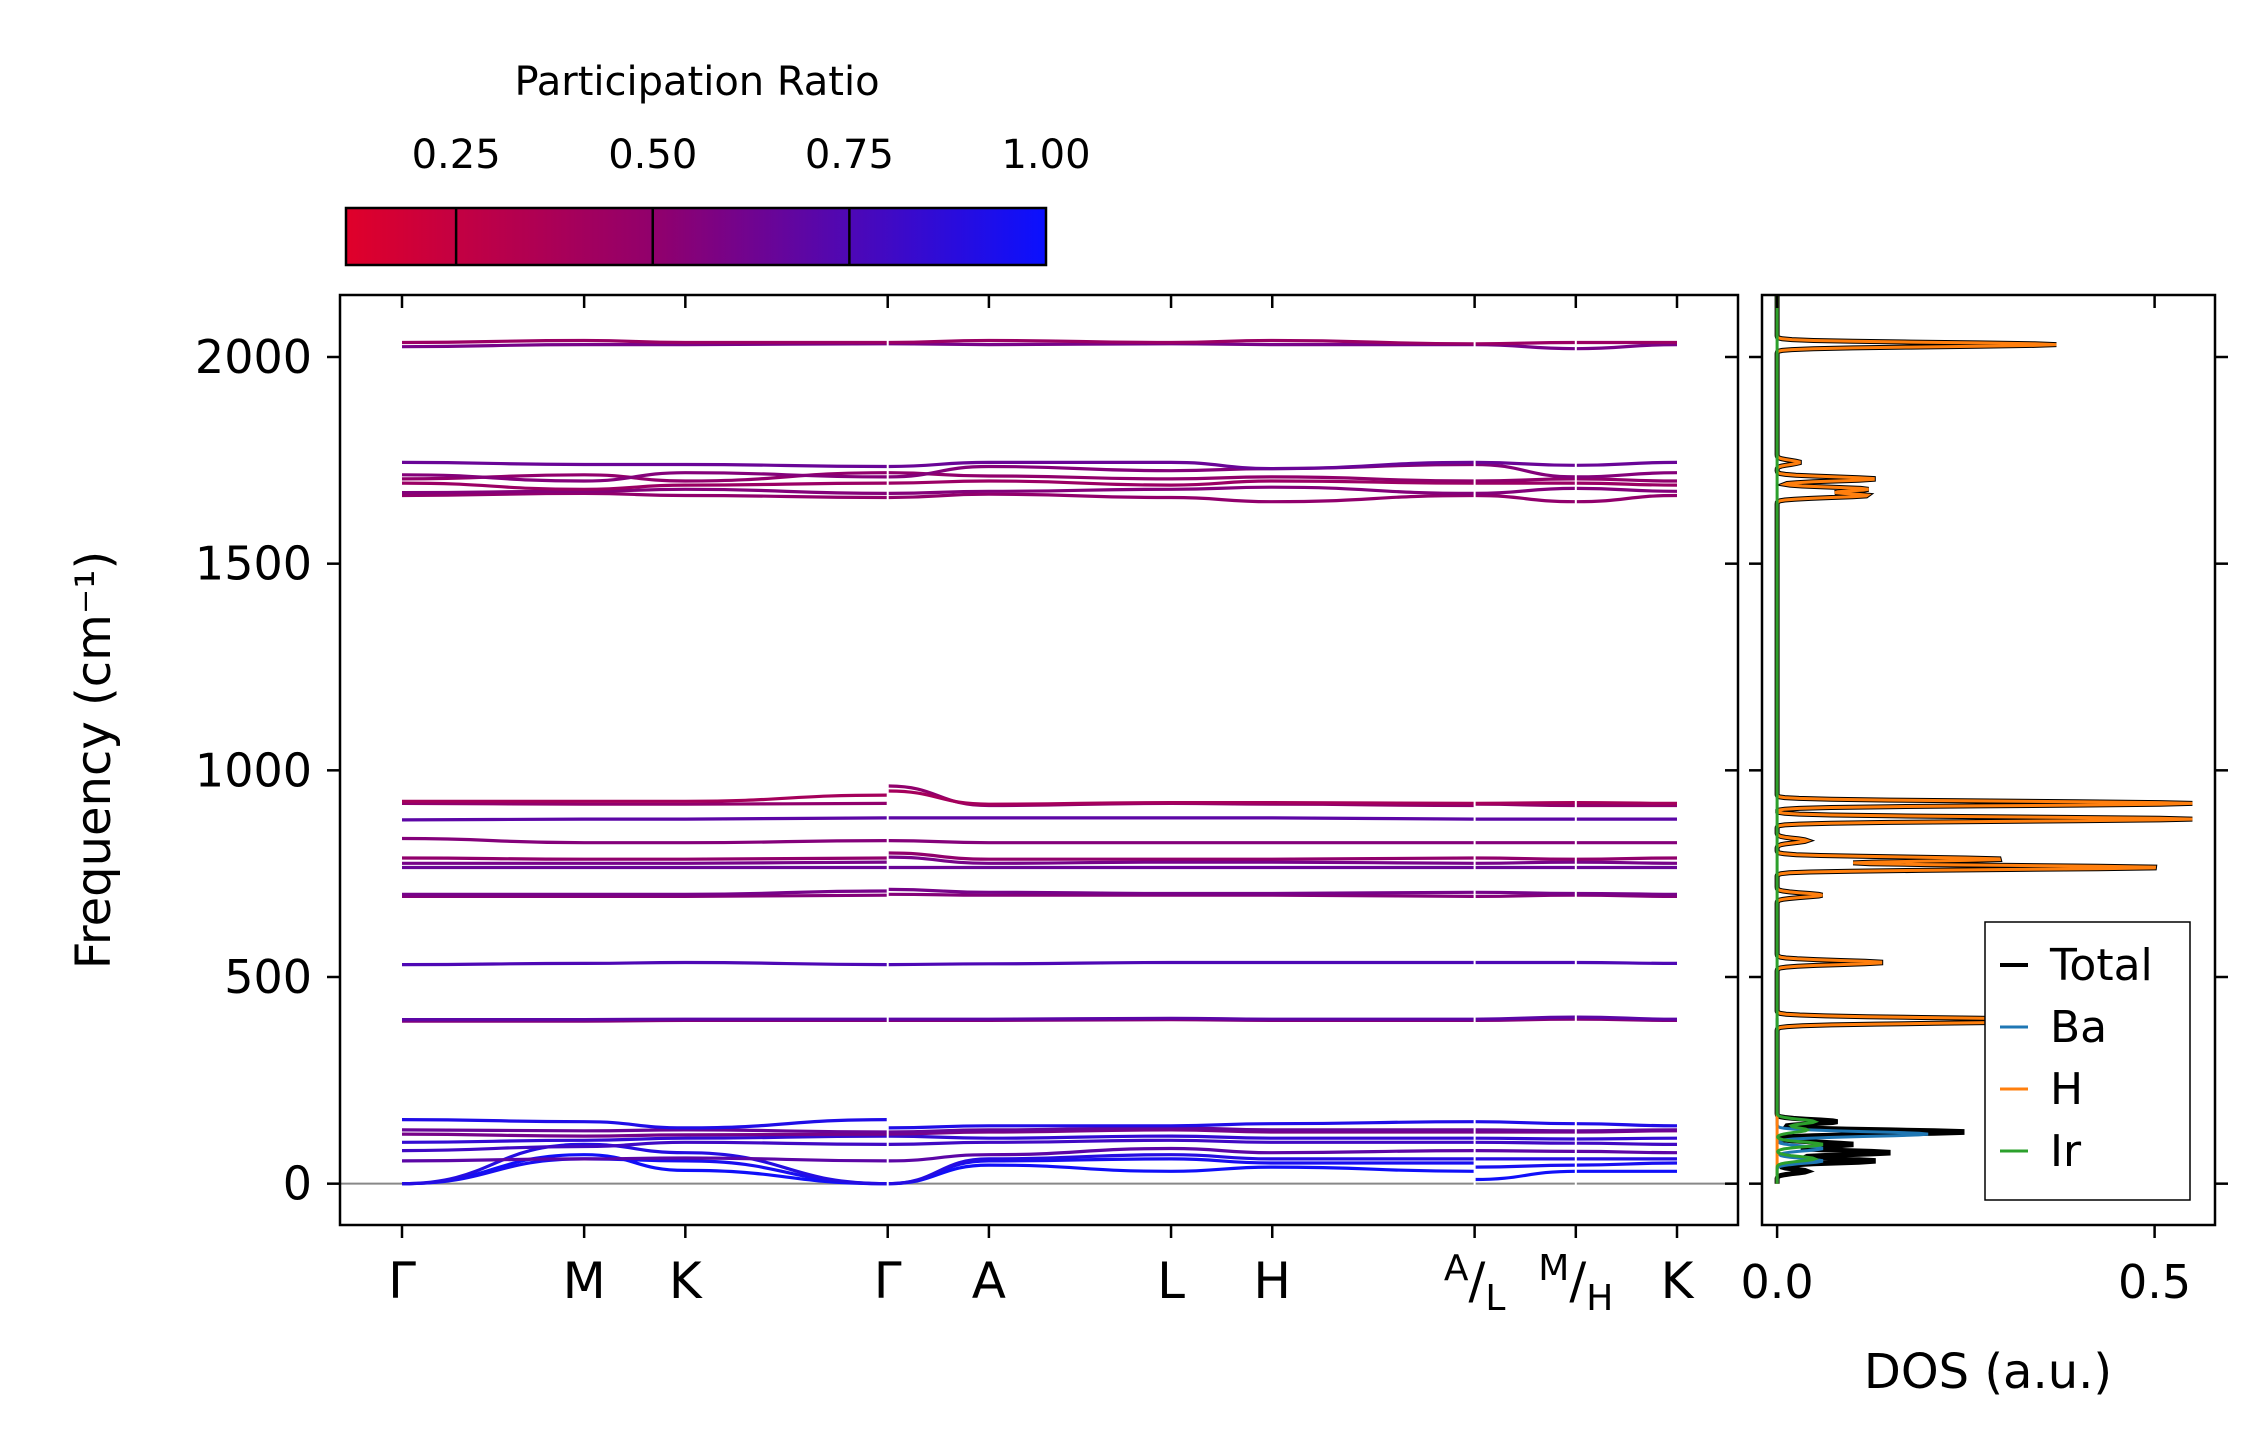 The height and width of the screenshot is (1455, 2259). I want to click on dos-curves, so click(1983, 739).